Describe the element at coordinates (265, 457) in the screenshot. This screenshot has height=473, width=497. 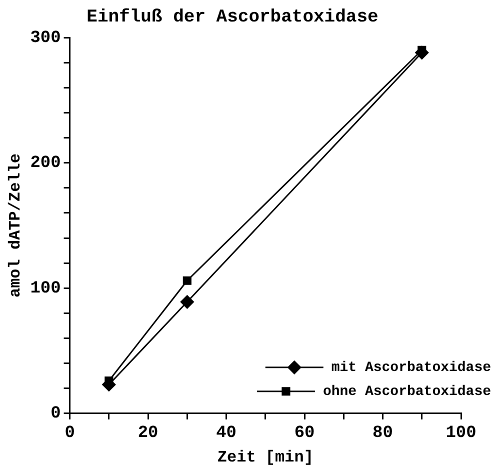
I see `x-axis-title: Zeit [min]` at that location.